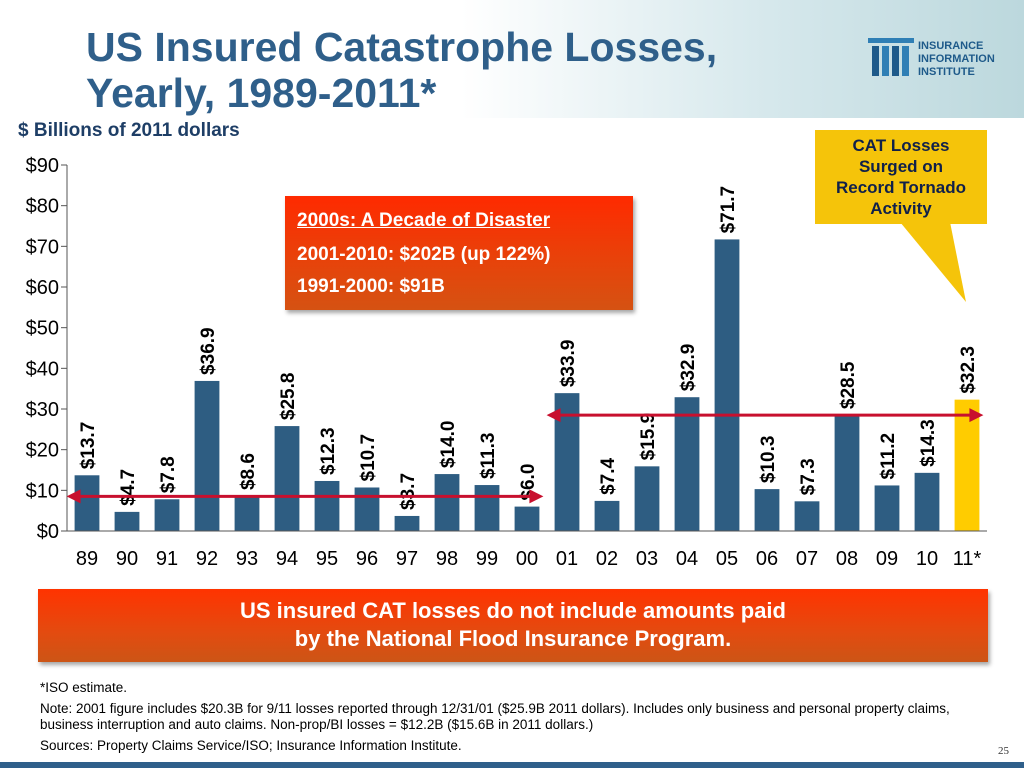  I want to click on page-number: 25, so click(1003, 751).